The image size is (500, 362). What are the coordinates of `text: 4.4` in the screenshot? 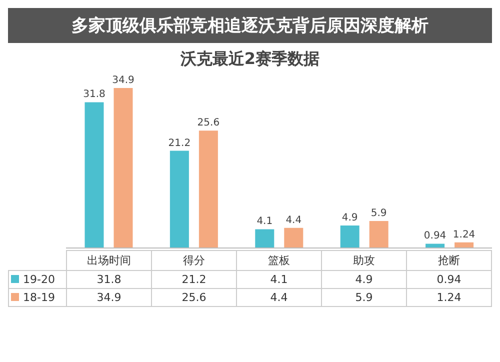 It's located at (279, 297).